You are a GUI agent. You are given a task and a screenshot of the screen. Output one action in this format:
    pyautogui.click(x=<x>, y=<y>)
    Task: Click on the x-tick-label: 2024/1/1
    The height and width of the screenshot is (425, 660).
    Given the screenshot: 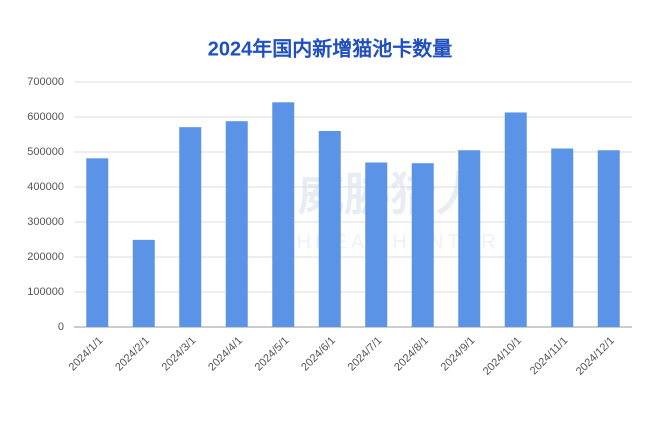 What is the action you would take?
    pyautogui.click(x=86, y=354)
    